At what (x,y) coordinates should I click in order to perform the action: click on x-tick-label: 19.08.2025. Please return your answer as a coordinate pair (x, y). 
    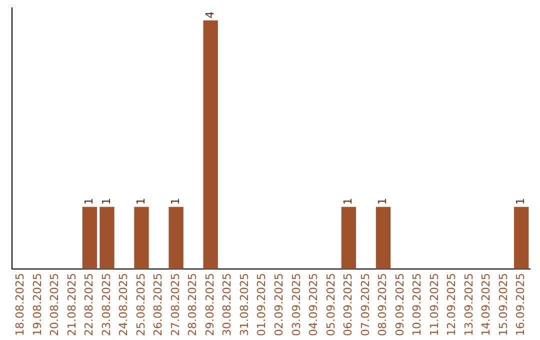
    Looking at the image, I should click on (37, 304).